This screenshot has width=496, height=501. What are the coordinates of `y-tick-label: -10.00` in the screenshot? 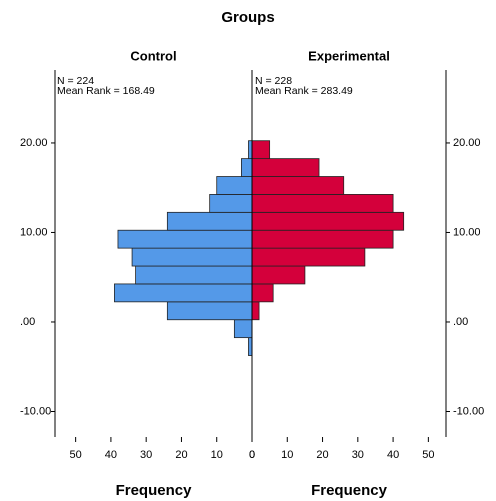 It's located at (35, 411).